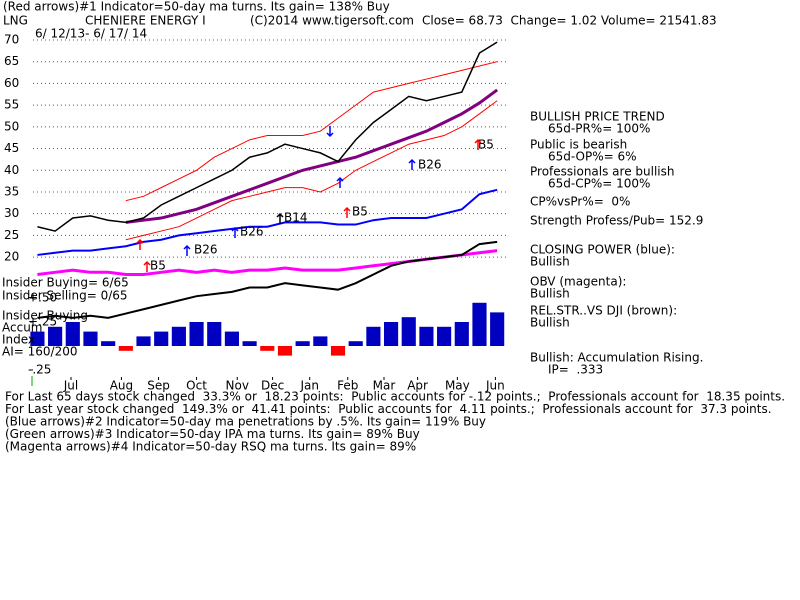 The image size is (800, 600). What do you see at coordinates (11, 213) in the screenshot?
I see `y-tick-label: 30` at bounding box center [11, 213].